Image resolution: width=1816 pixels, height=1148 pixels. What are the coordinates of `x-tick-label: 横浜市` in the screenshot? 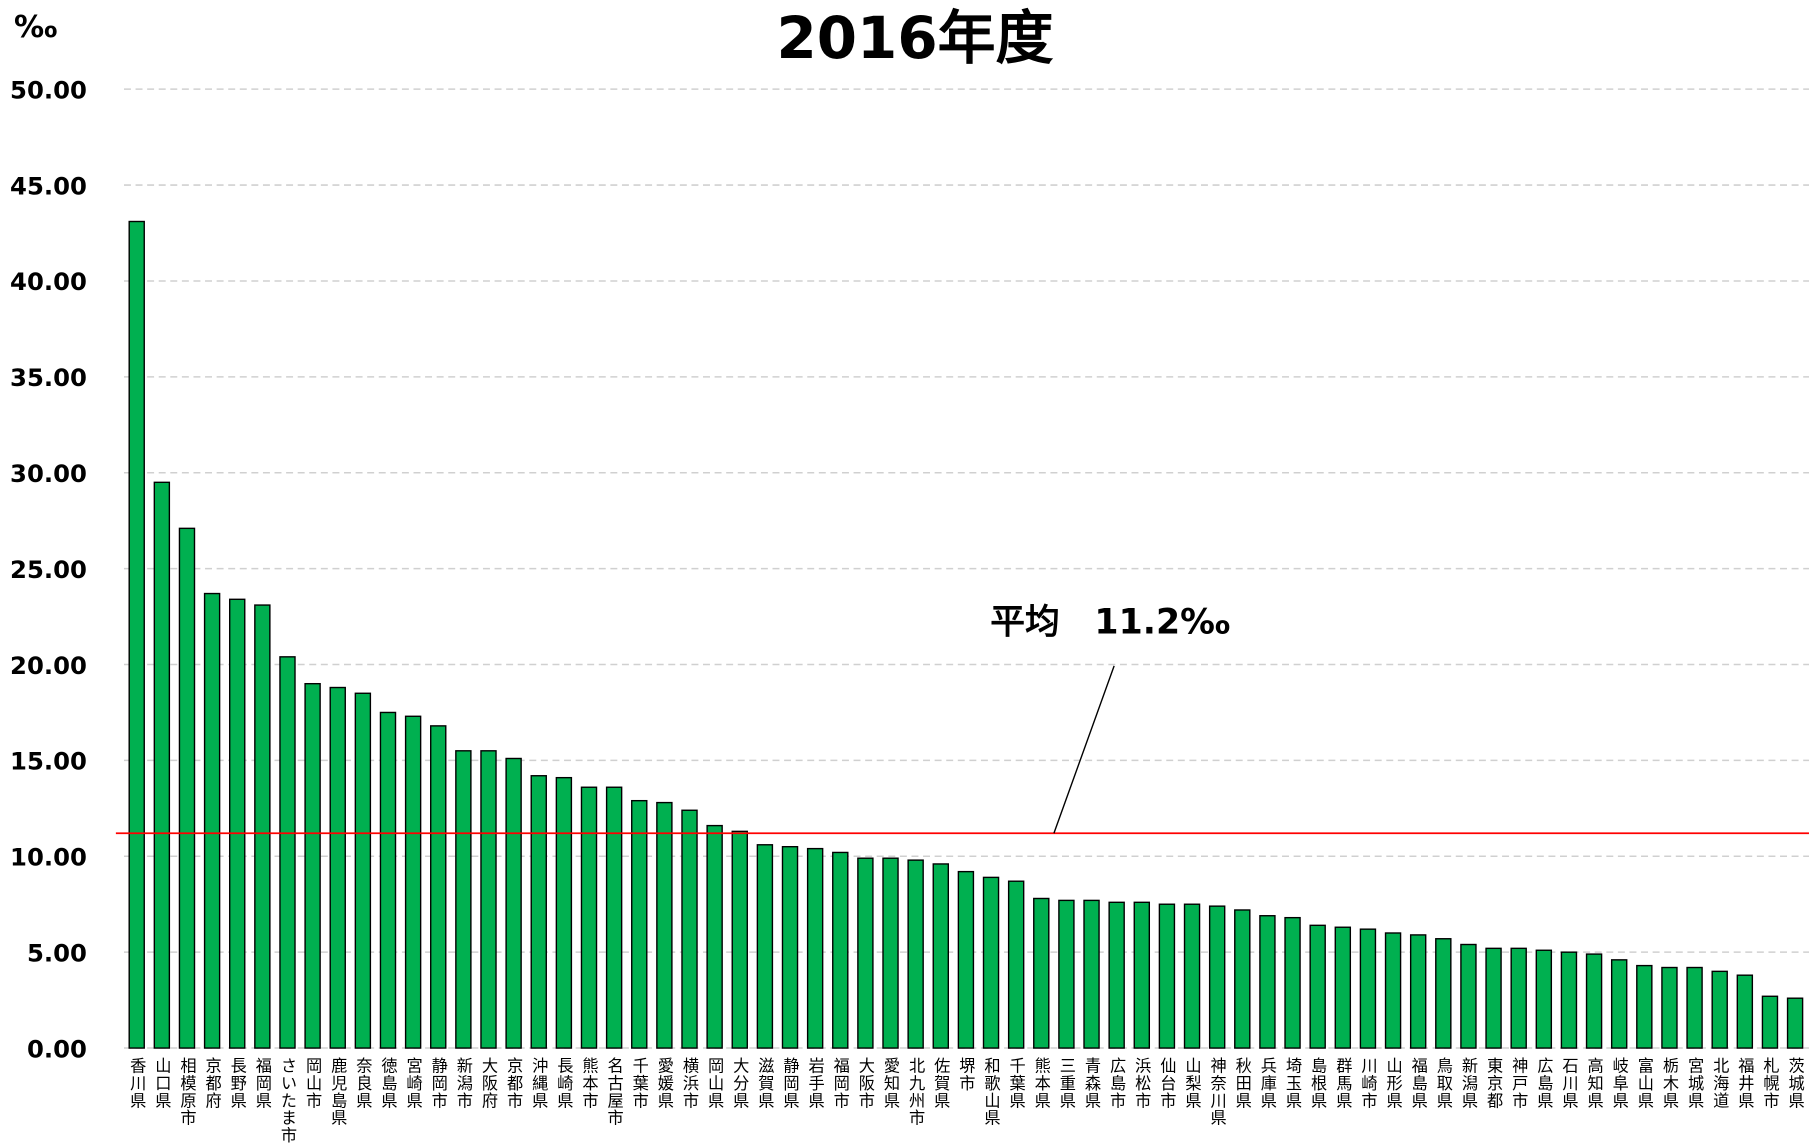 It's located at (689, 1083).